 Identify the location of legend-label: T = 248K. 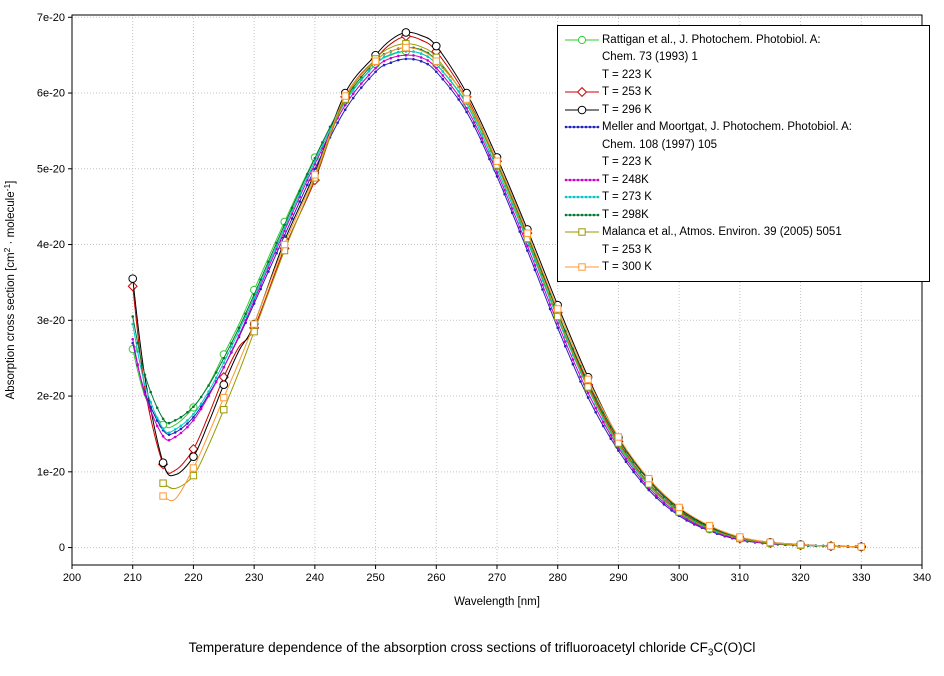
(625, 179).